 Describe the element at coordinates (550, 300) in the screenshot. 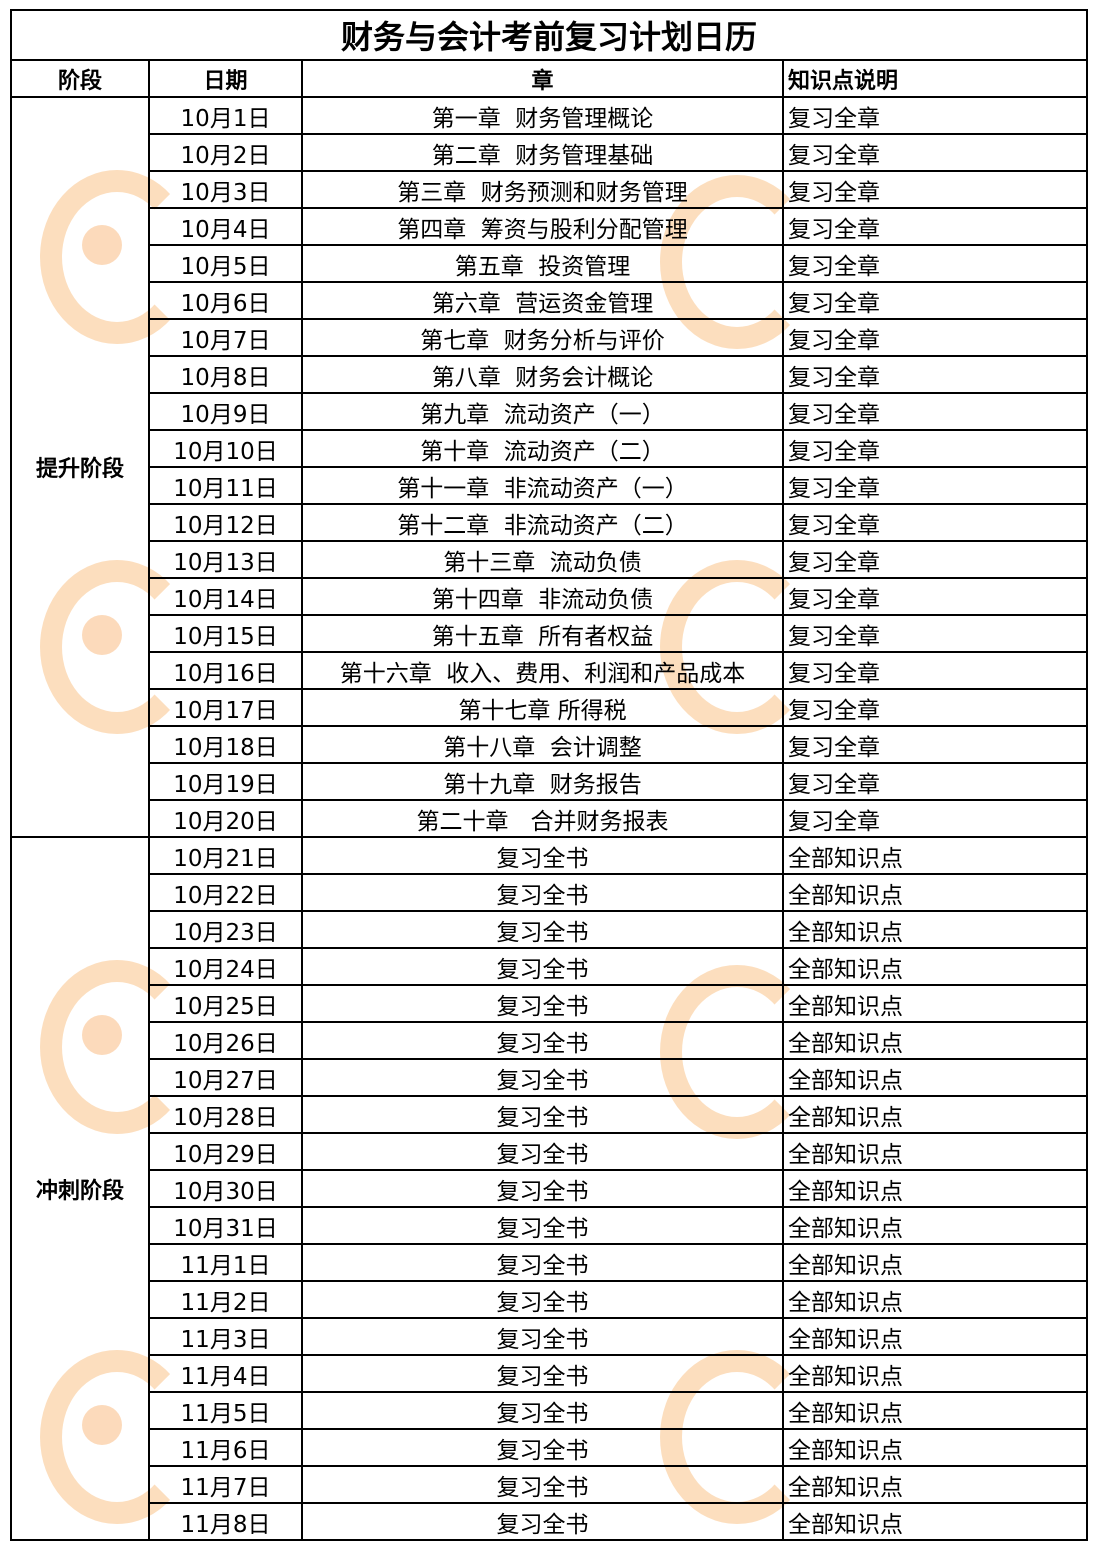

I see `table-row: 10月6日 第六章 营运资金管理 复习全章` at that location.